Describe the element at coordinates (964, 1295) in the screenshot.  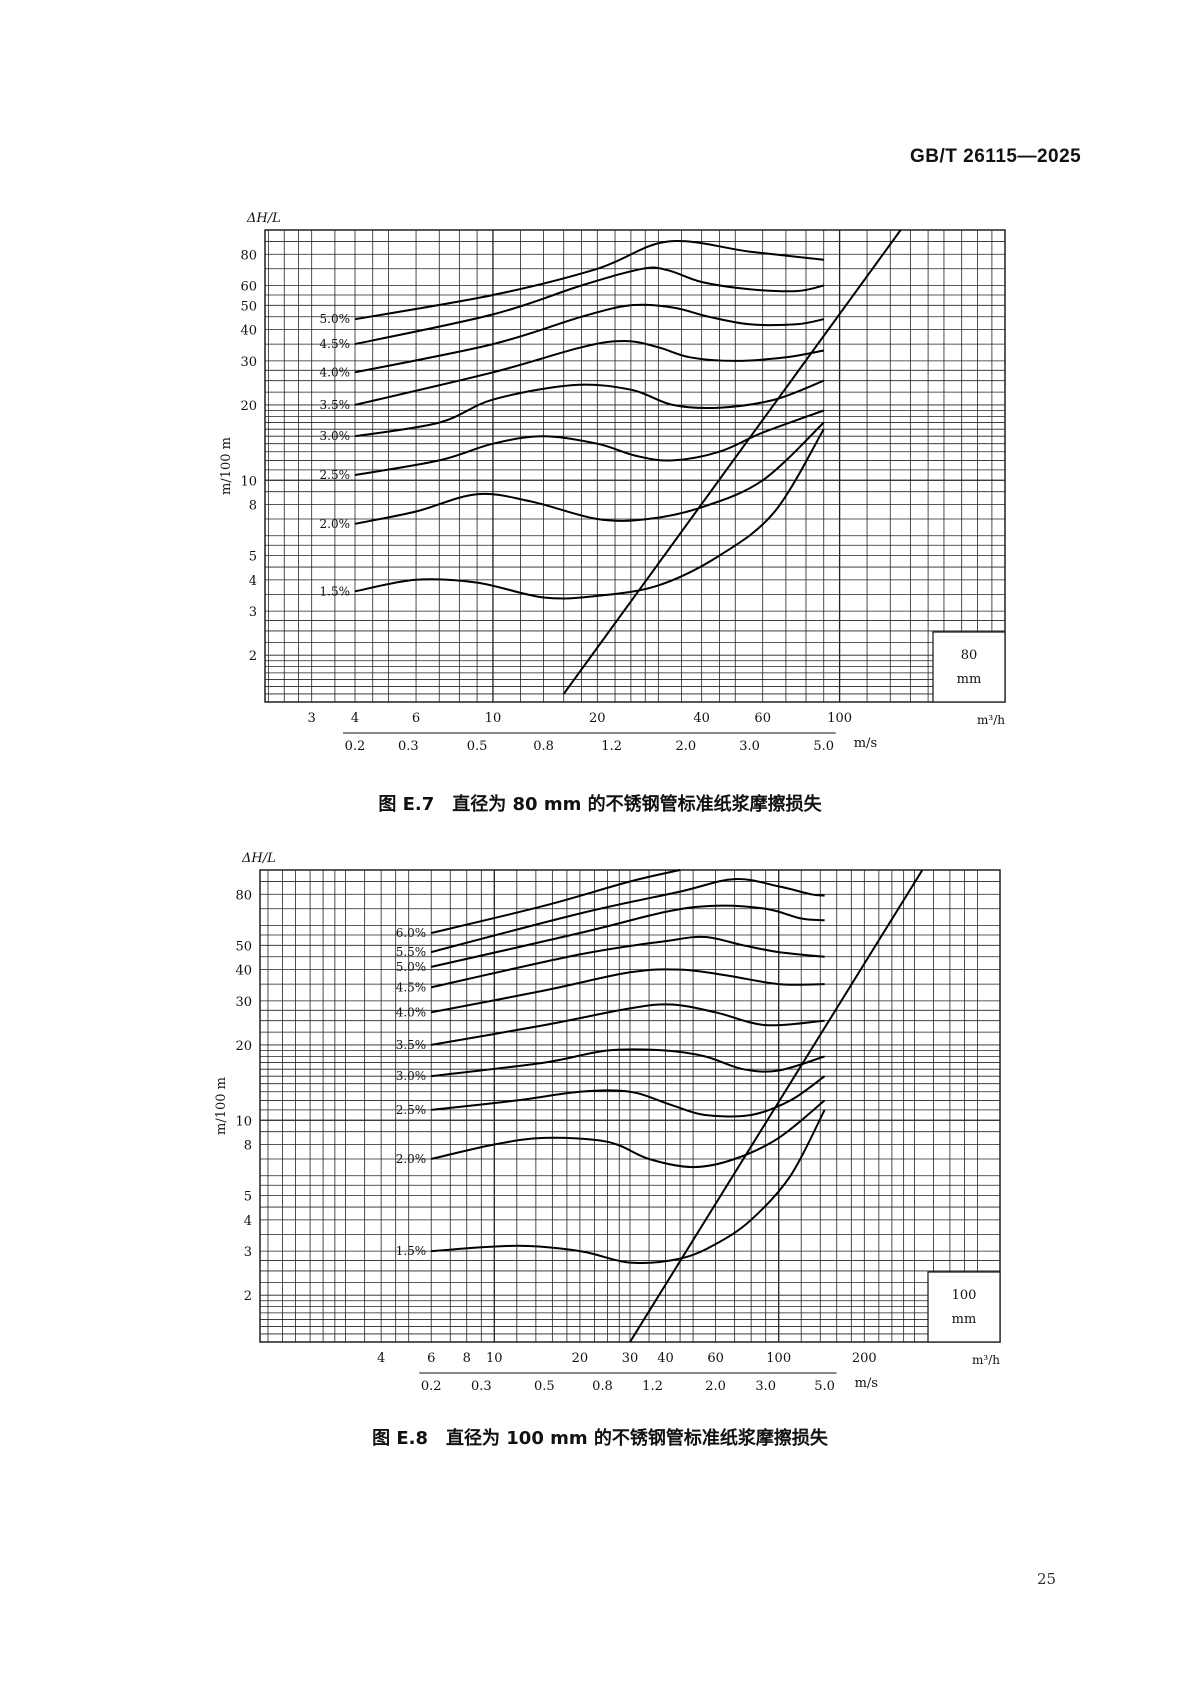
I see `diameter-value: 100` at that location.